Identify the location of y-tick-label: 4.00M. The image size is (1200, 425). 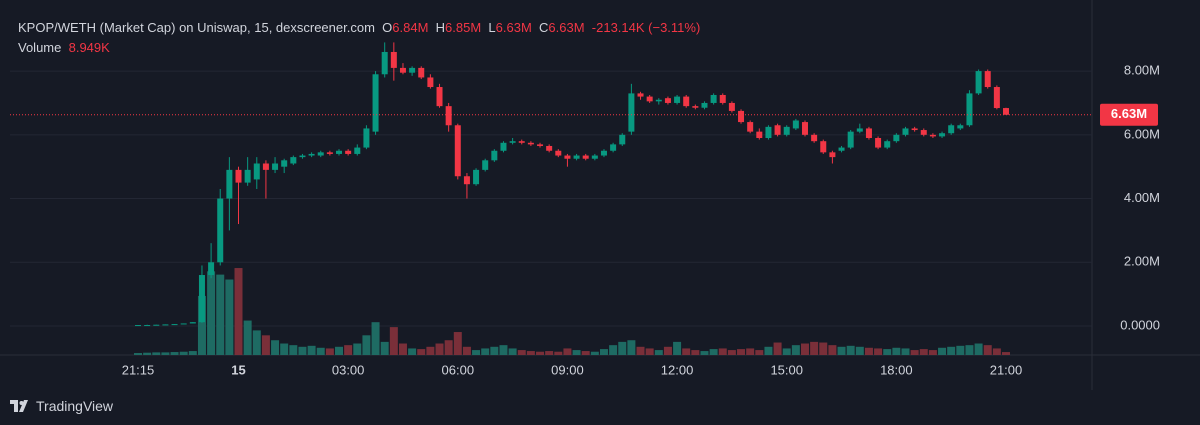
(1142, 197).